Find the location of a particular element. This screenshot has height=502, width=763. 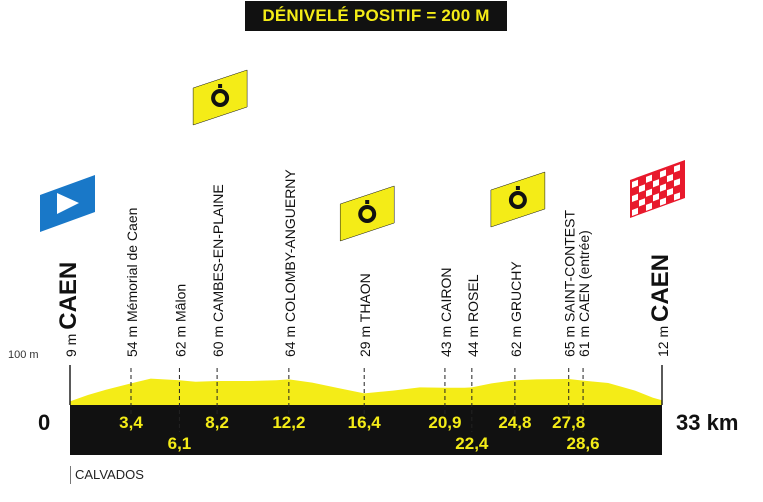

waypoint-label: 43 m CAIRON is located at coordinates (446, 312).